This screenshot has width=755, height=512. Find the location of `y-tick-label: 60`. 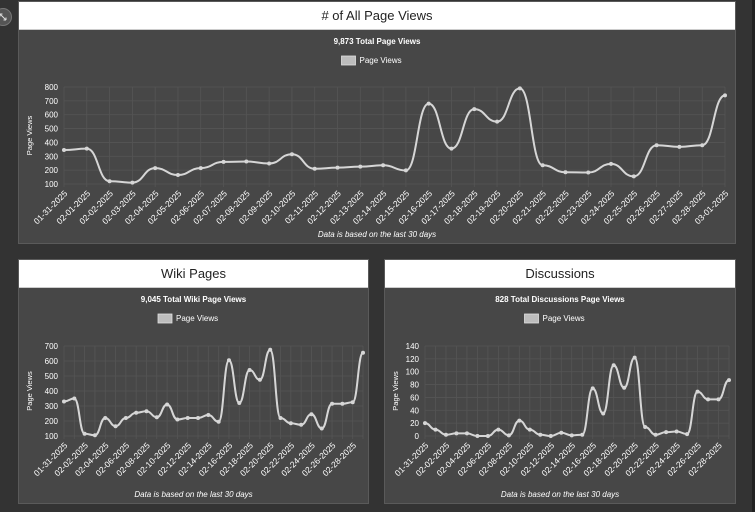

y-tick-label: 60 is located at coordinates (414, 397).